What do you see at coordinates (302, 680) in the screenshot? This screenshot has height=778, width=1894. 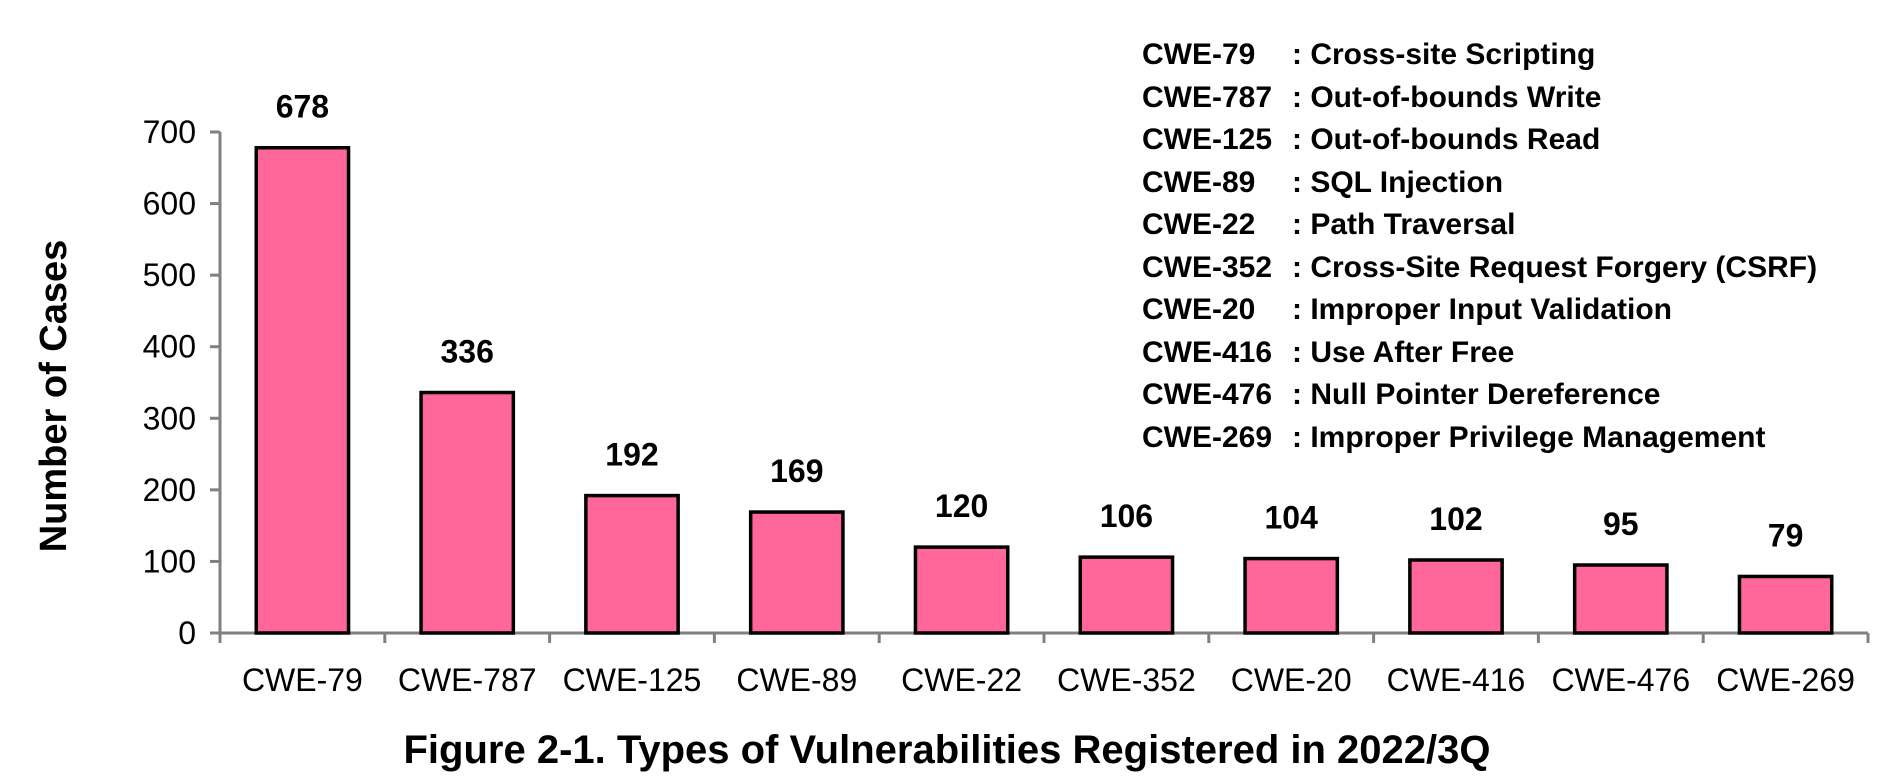 I see `x-tick-label: CWE-79` at bounding box center [302, 680].